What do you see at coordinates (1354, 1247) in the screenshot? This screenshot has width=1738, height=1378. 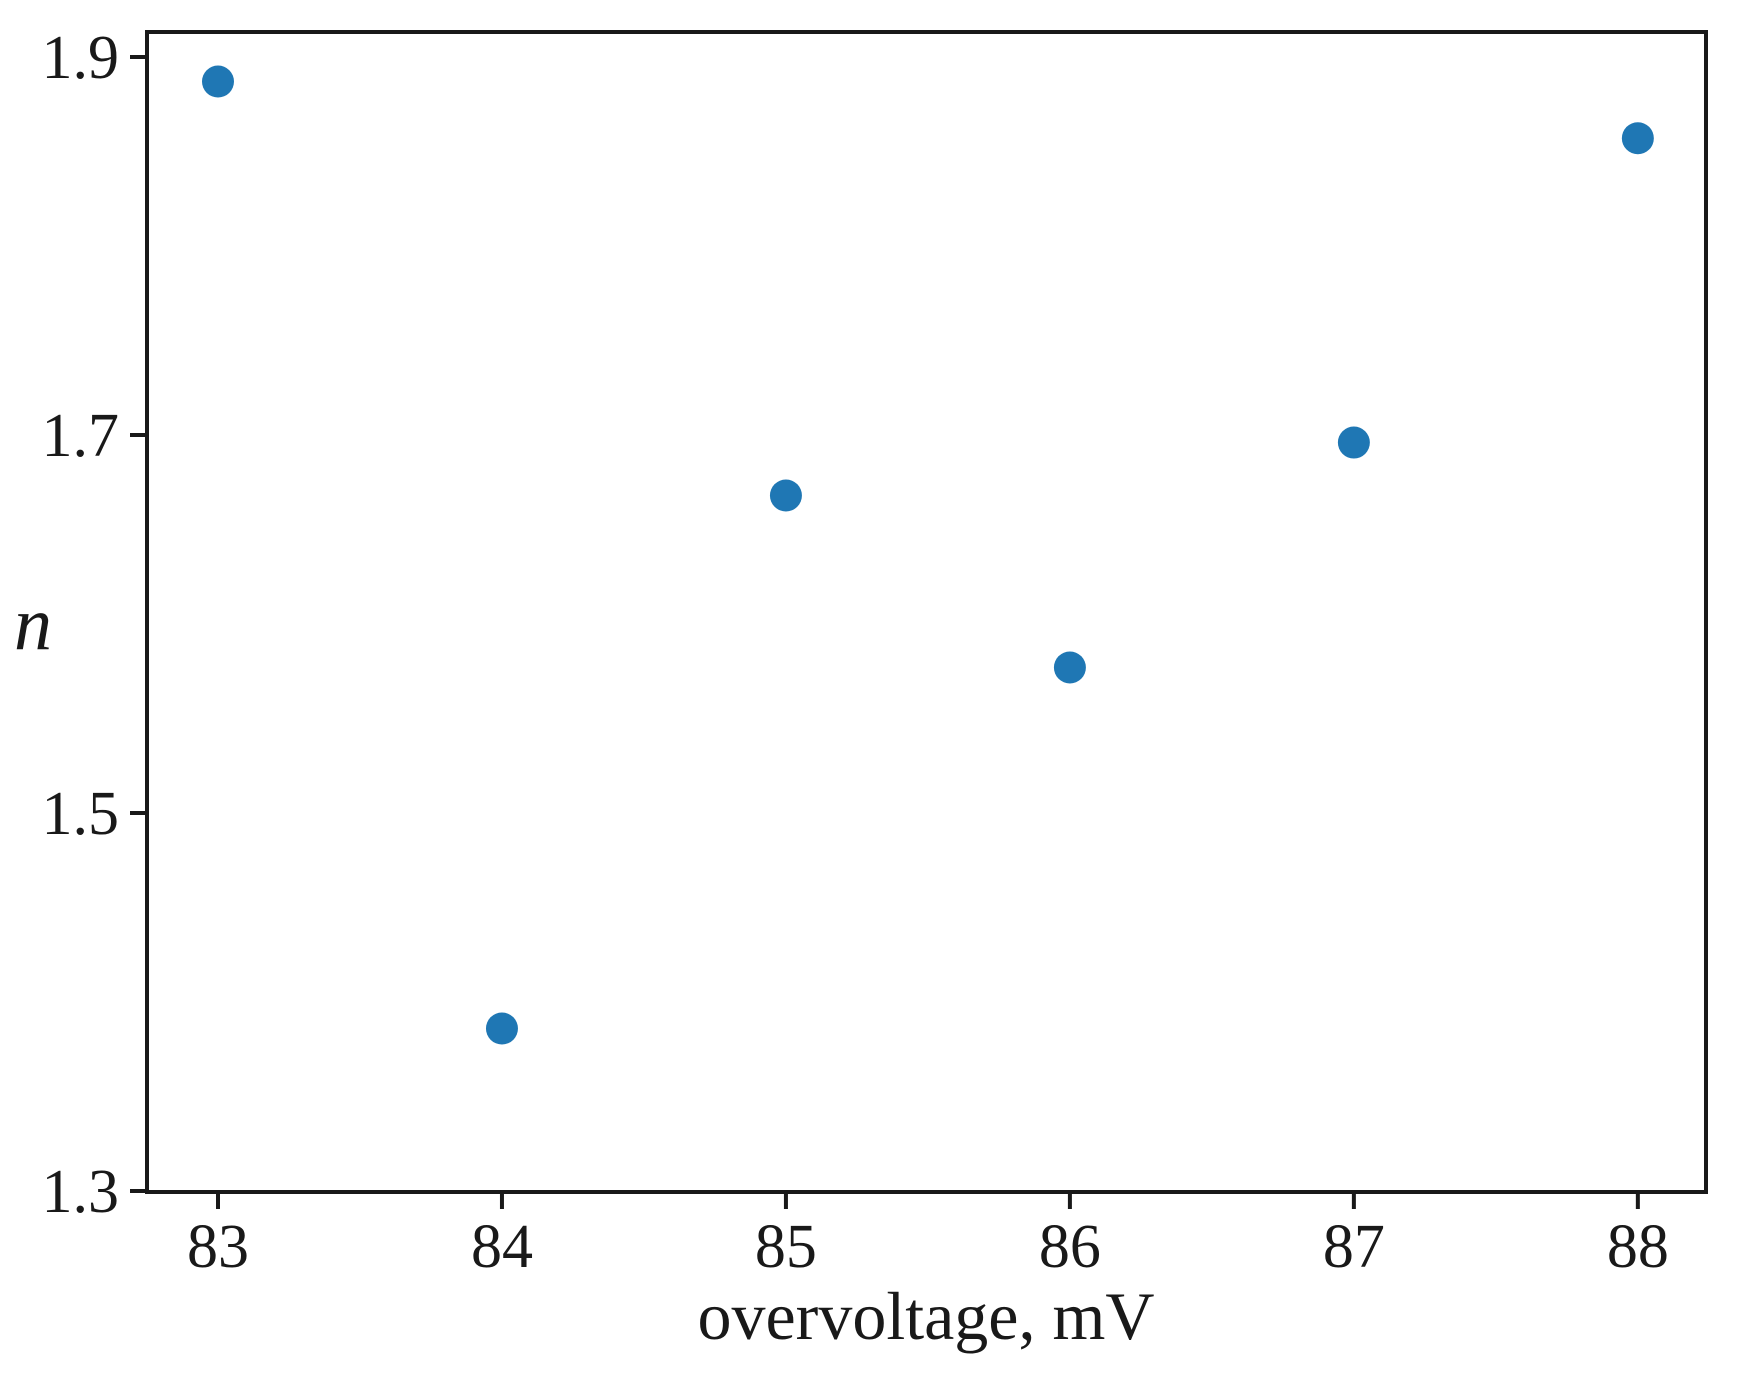 I see `x-tick-label: 87` at bounding box center [1354, 1247].